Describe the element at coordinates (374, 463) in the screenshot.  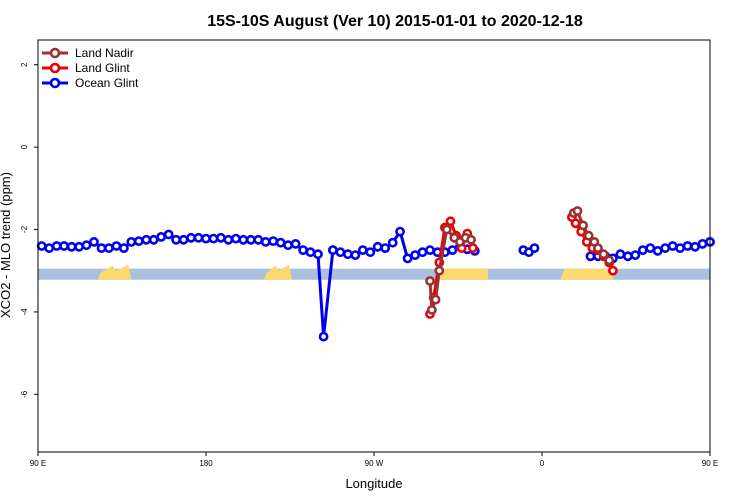
I see `x-tick-label: 90 W` at that location.